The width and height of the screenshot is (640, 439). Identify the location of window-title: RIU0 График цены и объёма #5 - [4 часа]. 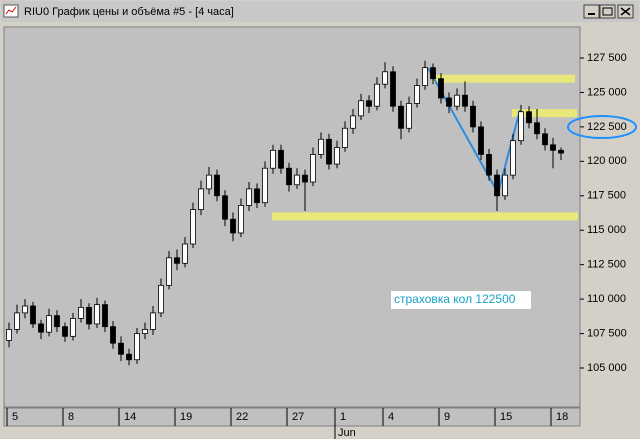
(129, 12).